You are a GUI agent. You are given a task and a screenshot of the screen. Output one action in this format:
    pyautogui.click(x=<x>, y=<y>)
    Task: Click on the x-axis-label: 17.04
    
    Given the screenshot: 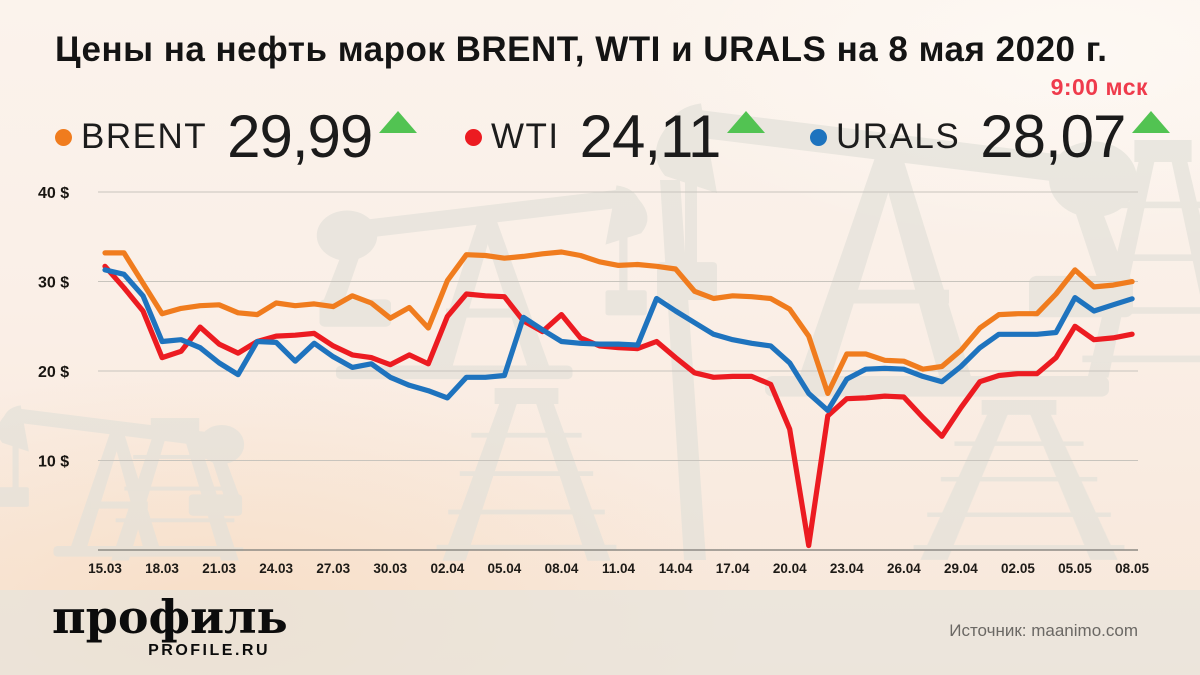 What is the action you would take?
    pyautogui.click(x=733, y=568)
    